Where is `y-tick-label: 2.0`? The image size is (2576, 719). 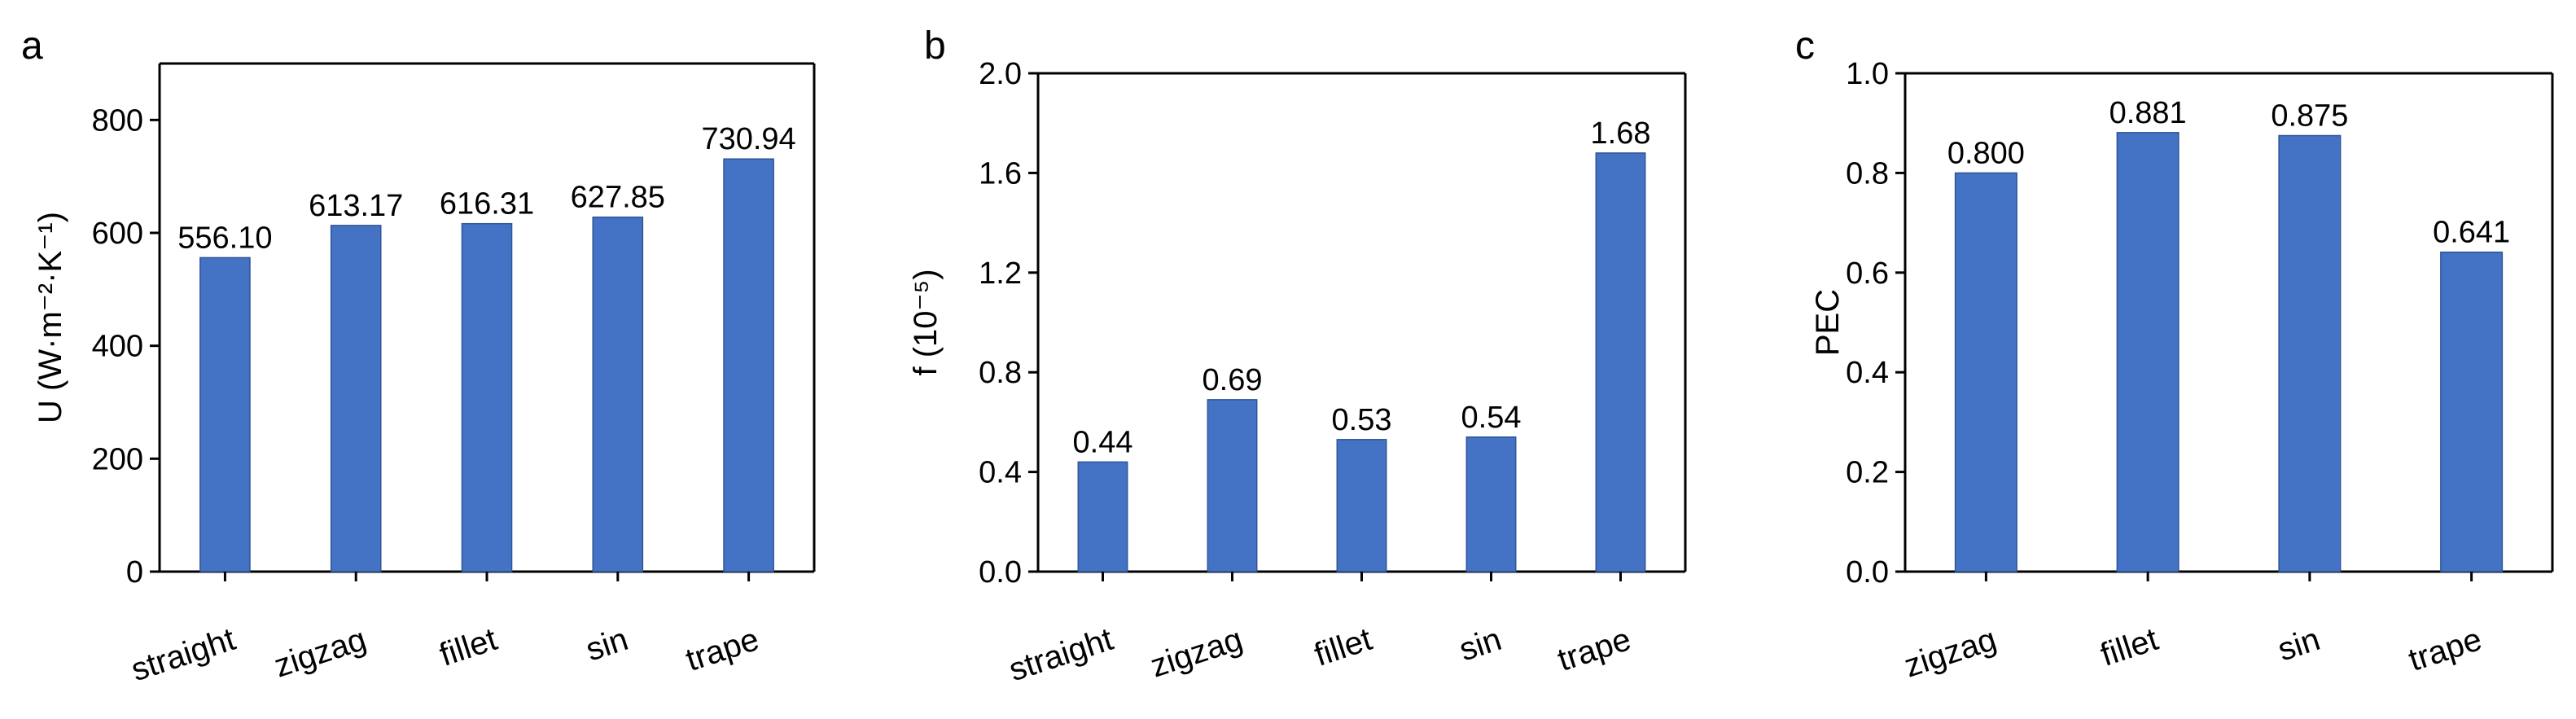
y-tick-label: 2.0 is located at coordinates (1000, 74).